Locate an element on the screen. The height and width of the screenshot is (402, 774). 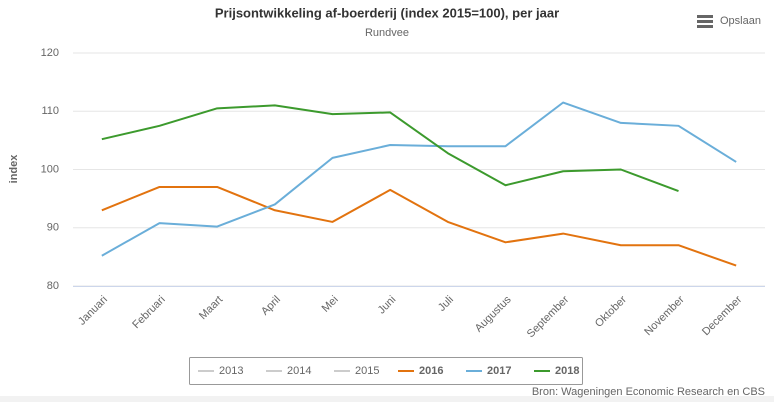
x-tick-label: Januari is located at coordinates (93, 311).